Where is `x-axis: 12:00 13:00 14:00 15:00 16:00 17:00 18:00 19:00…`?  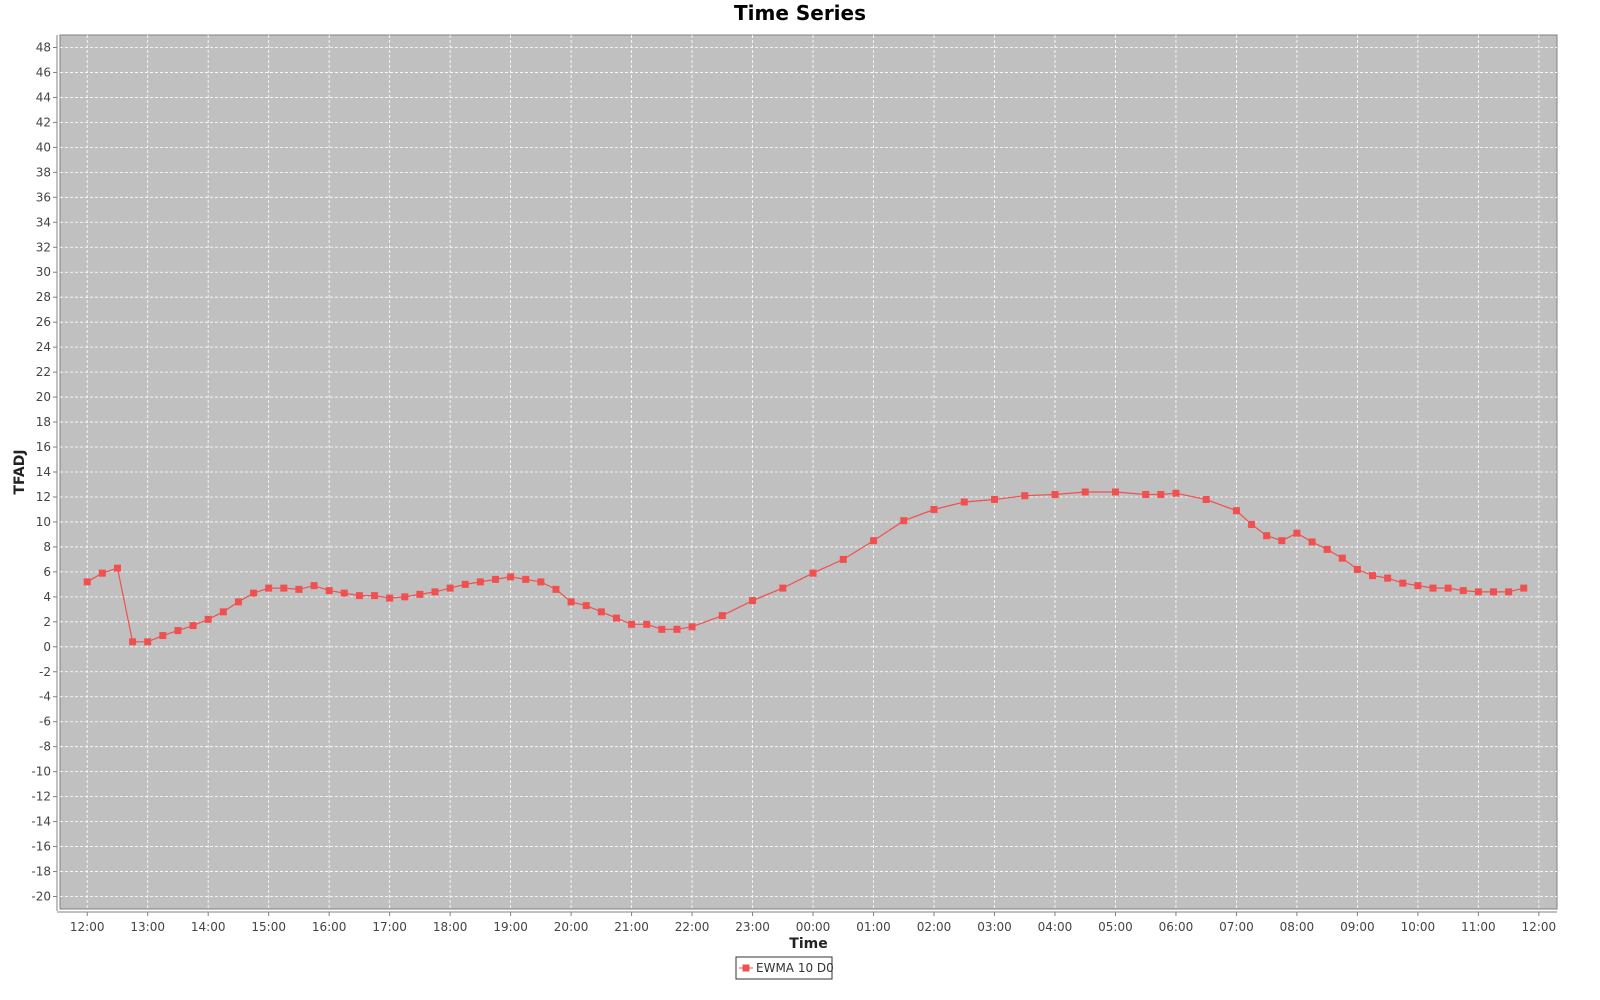 x-axis: 12:00 13:00 14:00 15:00 16:00 17:00 18:00 19:00… is located at coordinates (807, 922).